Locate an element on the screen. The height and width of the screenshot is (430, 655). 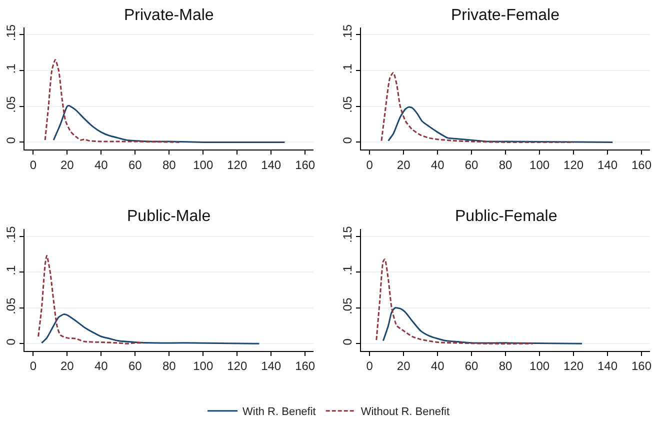
chart-title: Public-Male is located at coordinates (169, 216).